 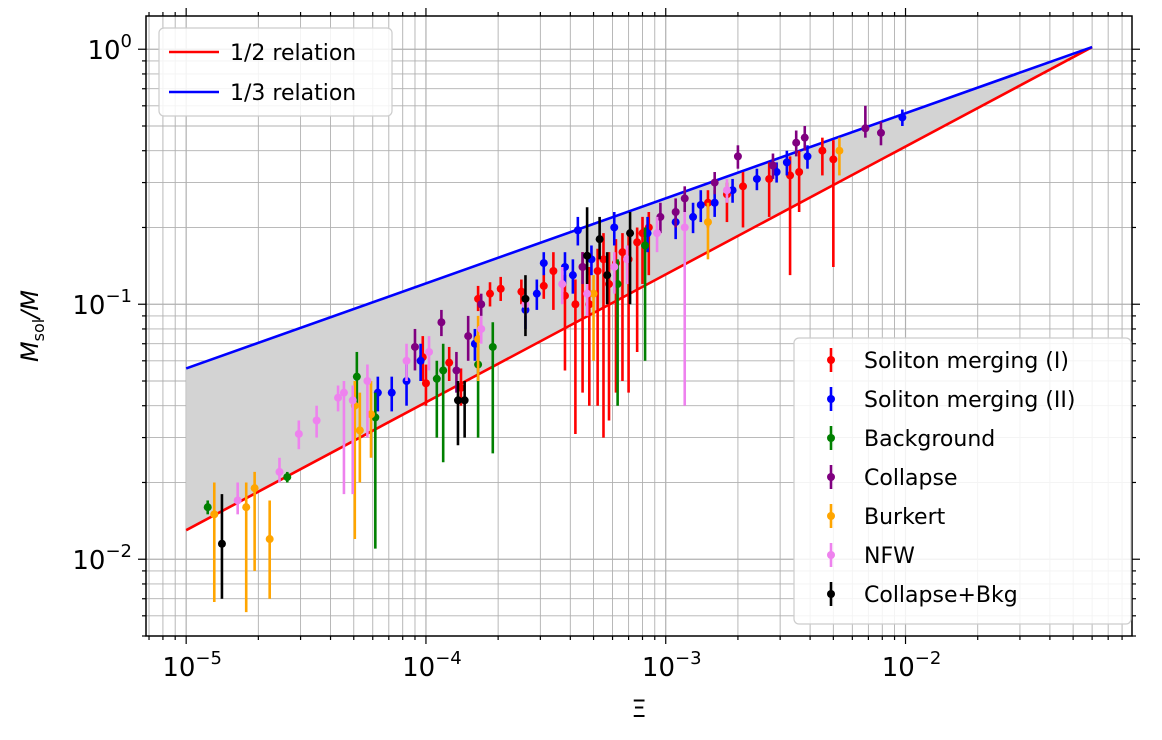 I want to click on y-axis-label-main: M, so click(x=30, y=351).